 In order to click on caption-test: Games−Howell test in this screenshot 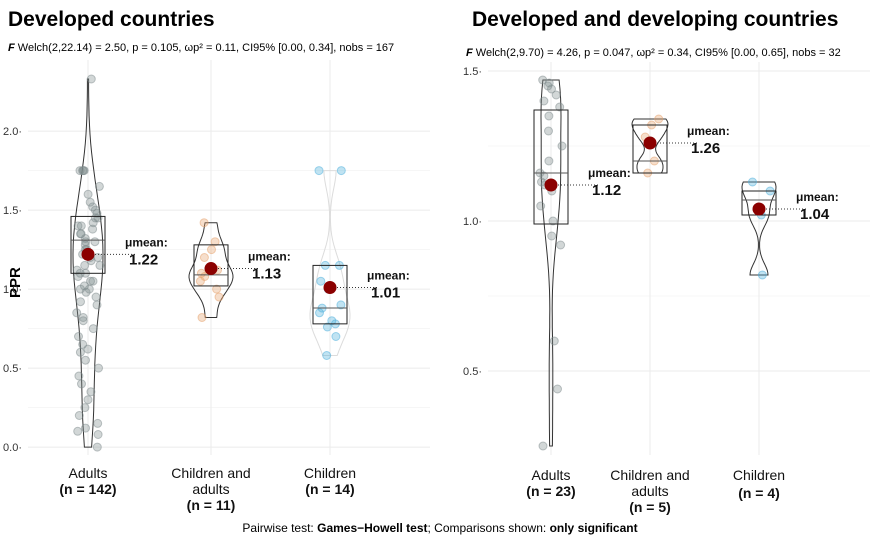, I will do `click(372, 528)`.